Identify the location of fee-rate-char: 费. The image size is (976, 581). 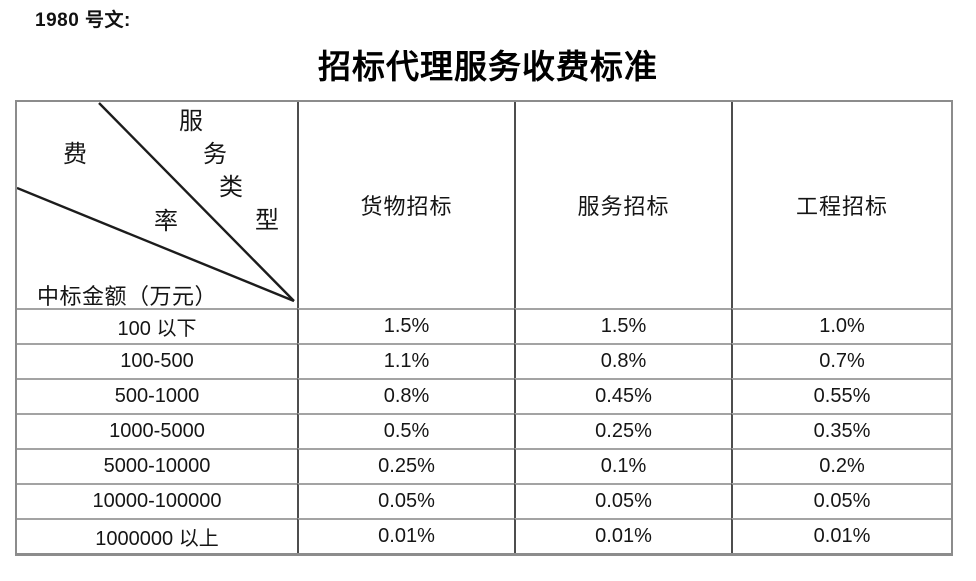
(75, 155).